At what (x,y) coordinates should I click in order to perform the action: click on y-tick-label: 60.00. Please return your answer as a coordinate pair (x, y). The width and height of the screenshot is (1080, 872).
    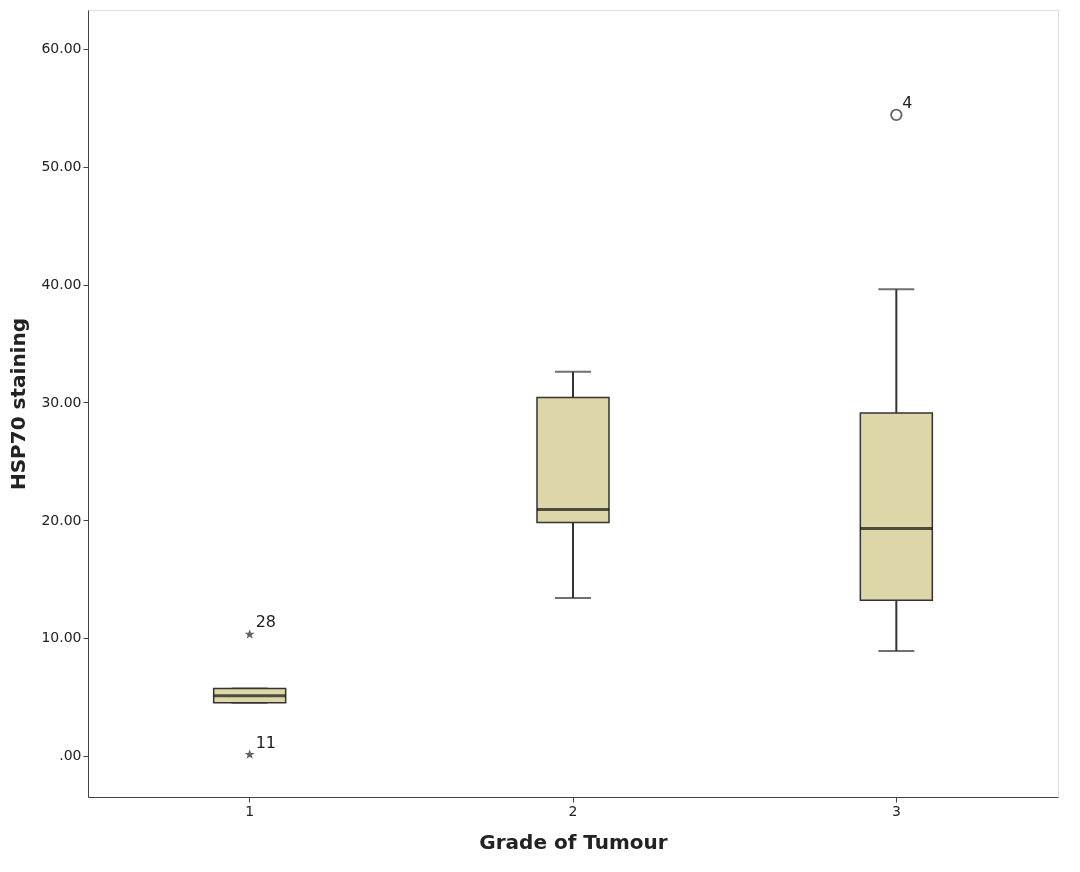
    Looking at the image, I should click on (61, 48).